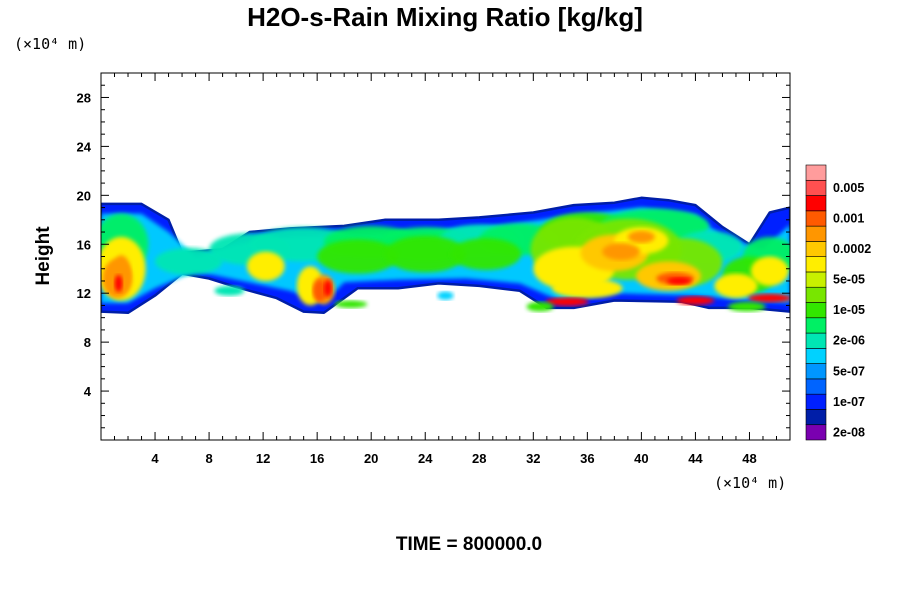 The width and height of the screenshot is (900, 600). What do you see at coordinates (695, 458) in the screenshot?
I see `x-tick-label: 44` at bounding box center [695, 458].